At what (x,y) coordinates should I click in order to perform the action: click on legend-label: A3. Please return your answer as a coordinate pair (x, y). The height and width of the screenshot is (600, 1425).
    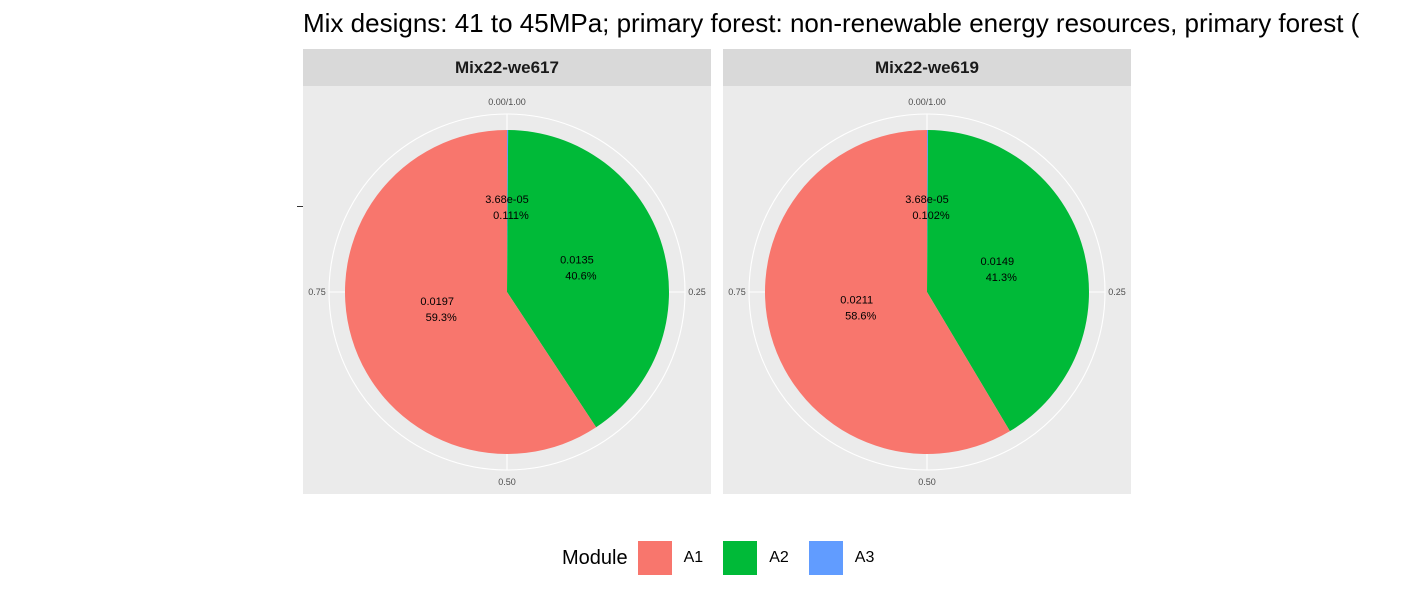
    Looking at the image, I should click on (864, 557).